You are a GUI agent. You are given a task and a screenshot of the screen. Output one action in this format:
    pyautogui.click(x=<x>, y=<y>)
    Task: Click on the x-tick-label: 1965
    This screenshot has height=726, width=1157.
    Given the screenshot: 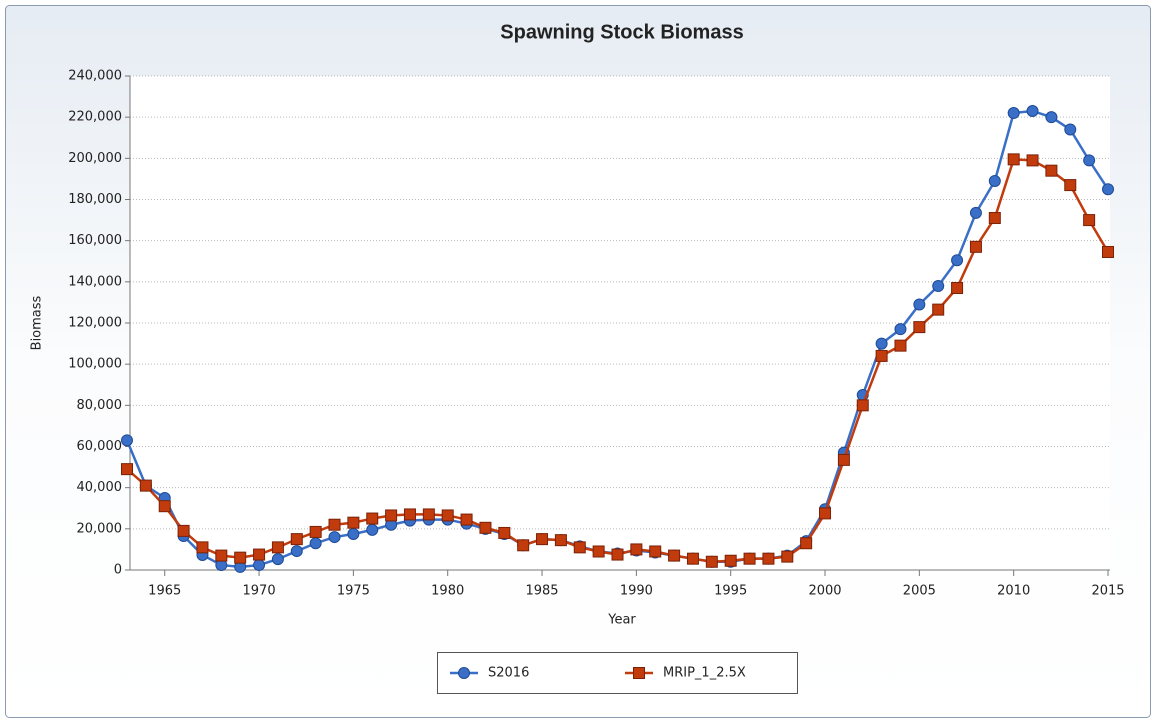 What is the action you would take?
    pyautogui.click(x=164, y=591)
    